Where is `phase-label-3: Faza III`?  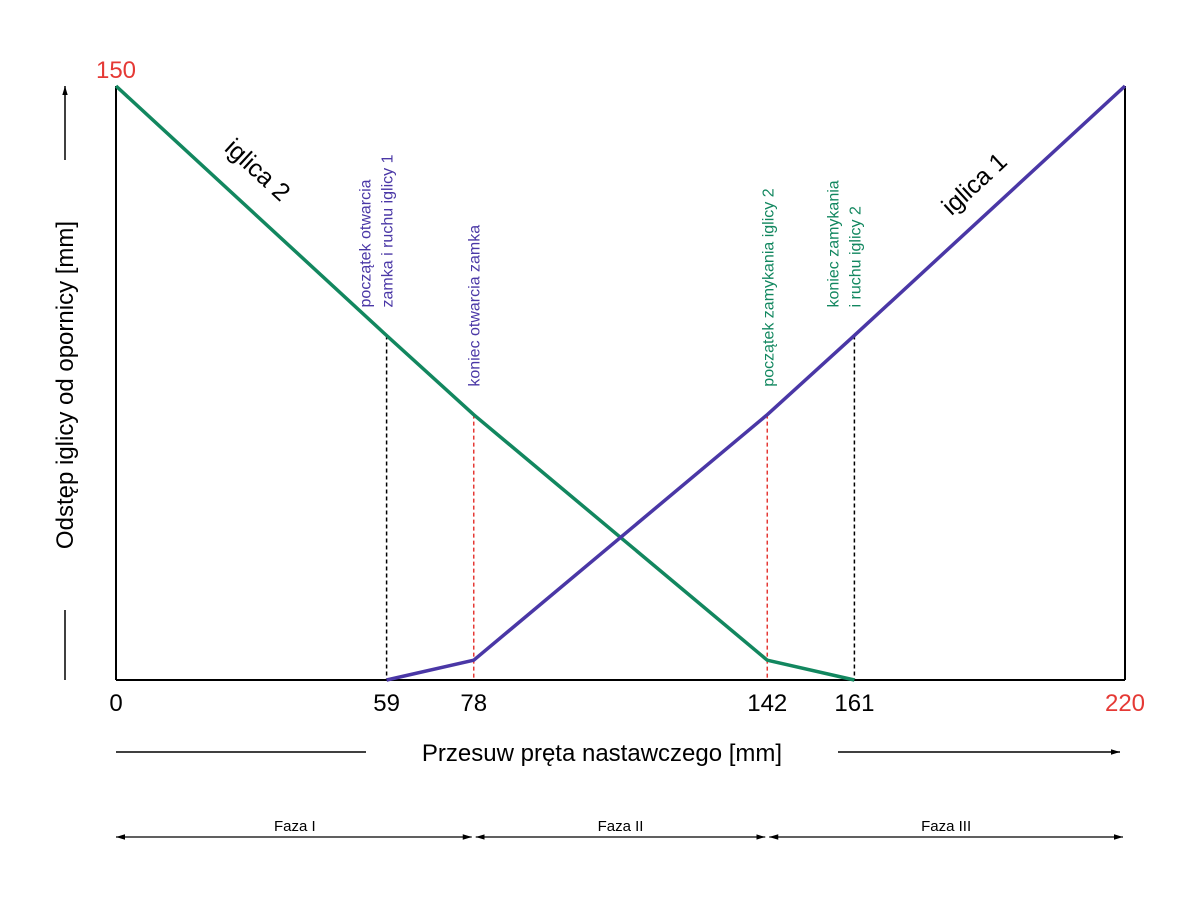
phase-label-3: Faza III is located at coordinates (946, 826).